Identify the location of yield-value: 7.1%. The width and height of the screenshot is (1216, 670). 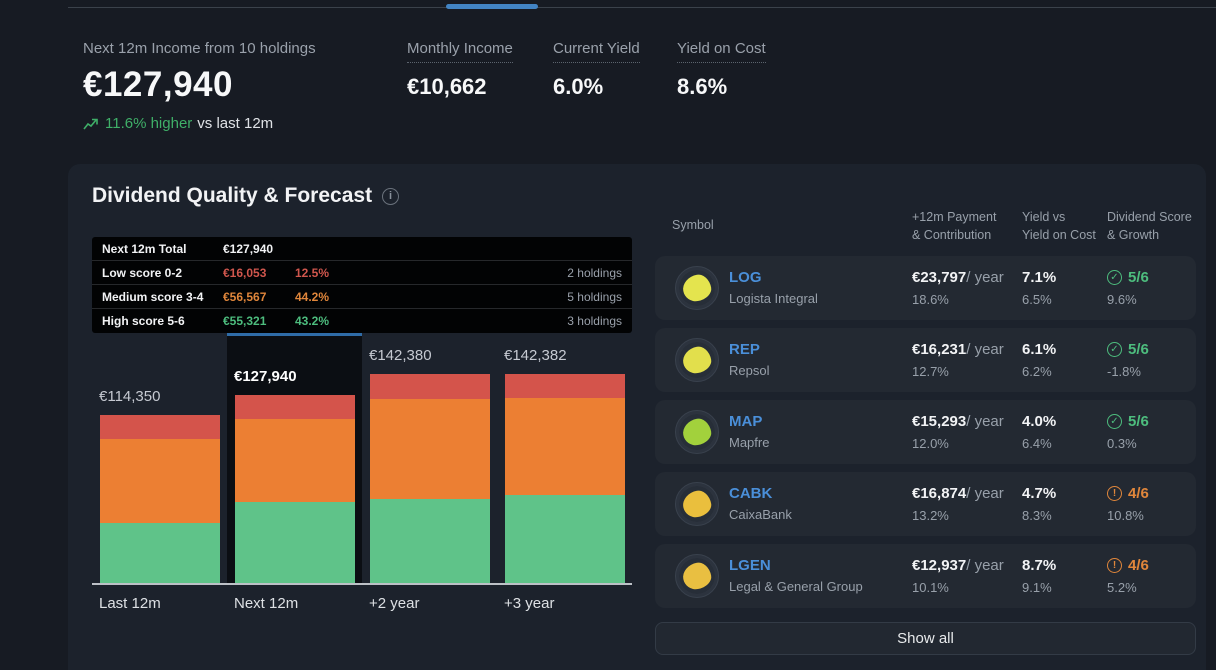
(1039, 277).